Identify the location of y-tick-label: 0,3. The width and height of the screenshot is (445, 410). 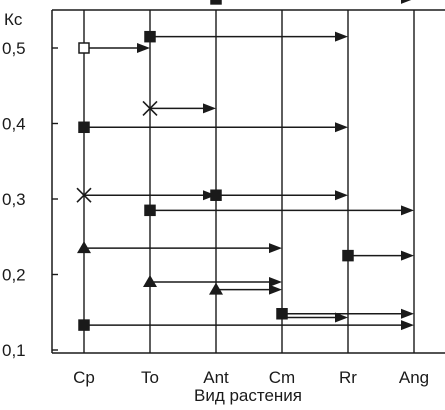
(14, 199).